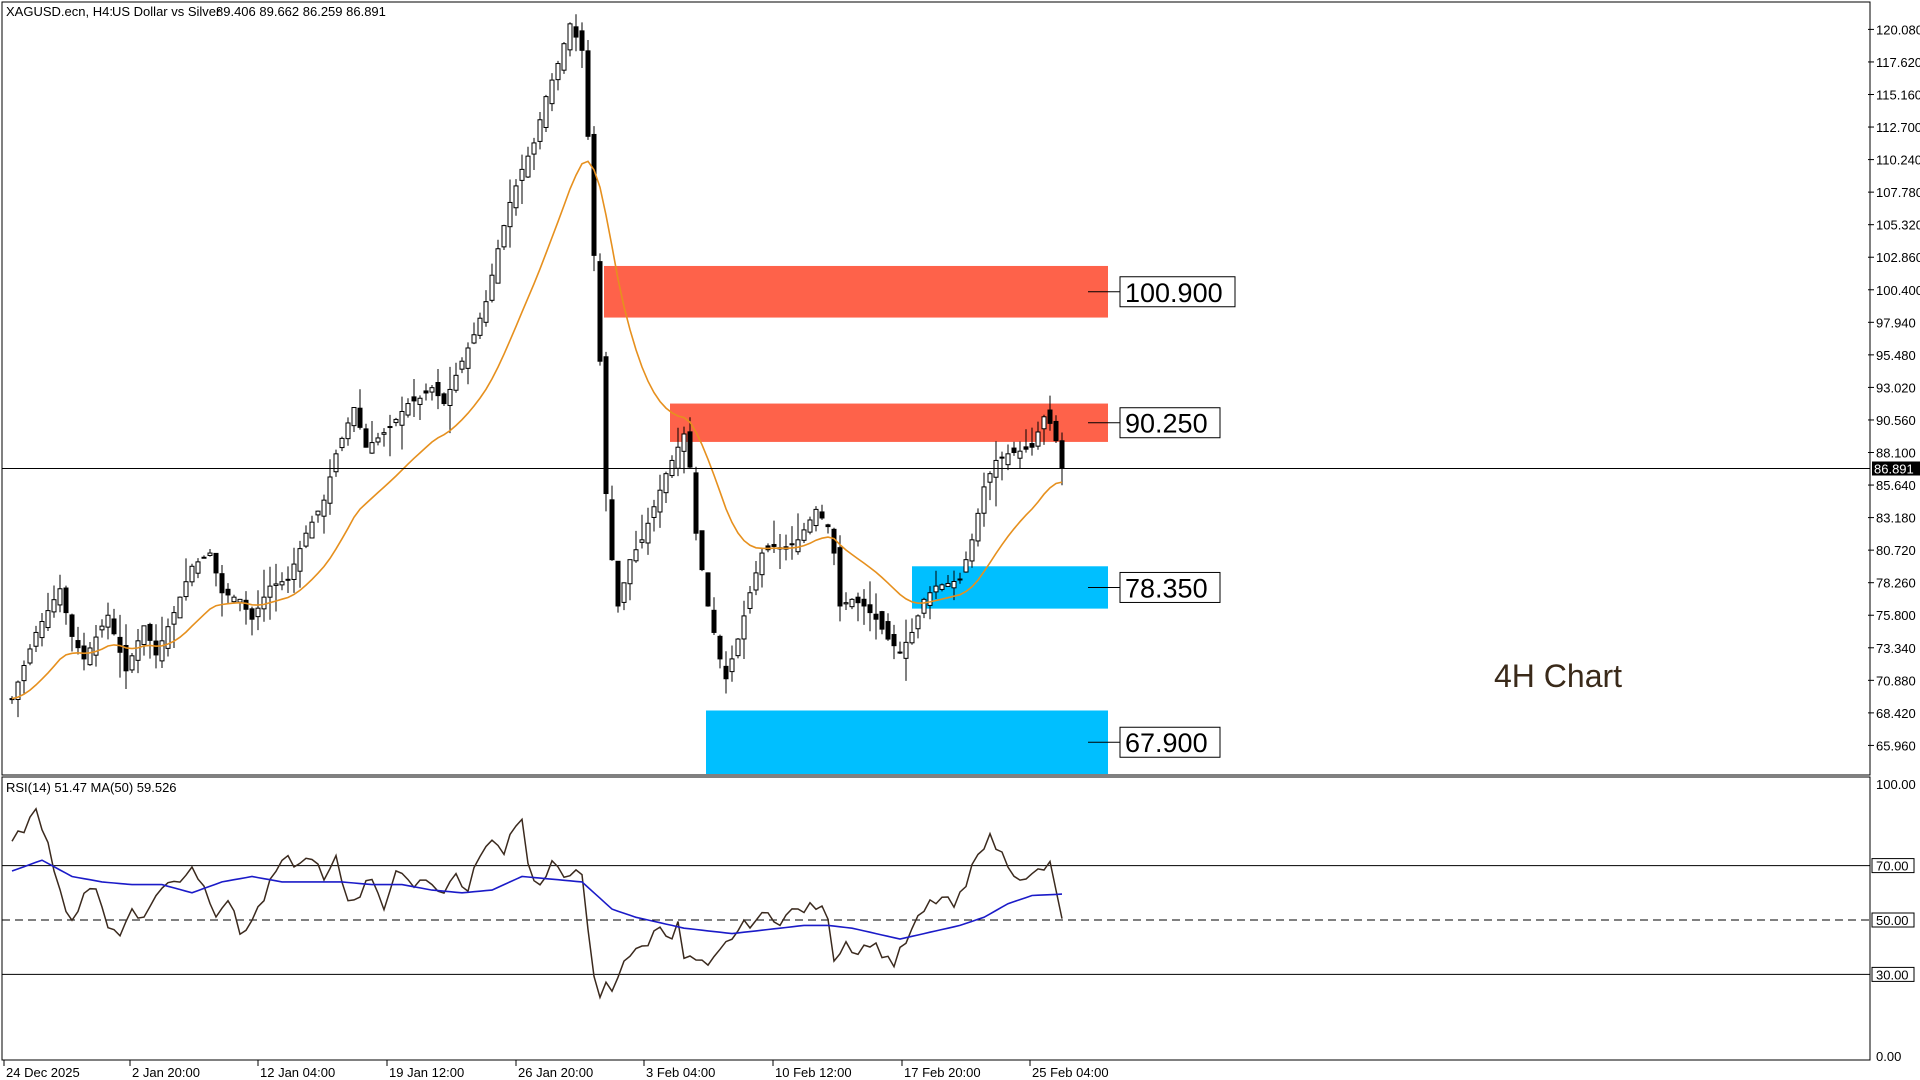 This screenshot has width=1920, height=1080. I want to click on price-tick-label-8: 100.400, so click(1898, 290).